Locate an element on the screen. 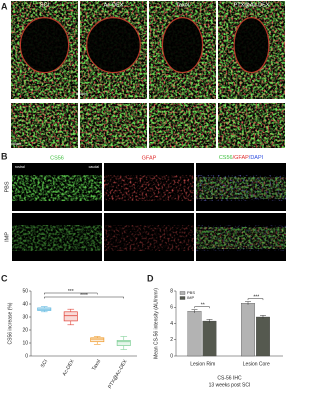 The image size is (320, 400). x-tick-label: Ac-DEX is located at coordinates (69, 367).